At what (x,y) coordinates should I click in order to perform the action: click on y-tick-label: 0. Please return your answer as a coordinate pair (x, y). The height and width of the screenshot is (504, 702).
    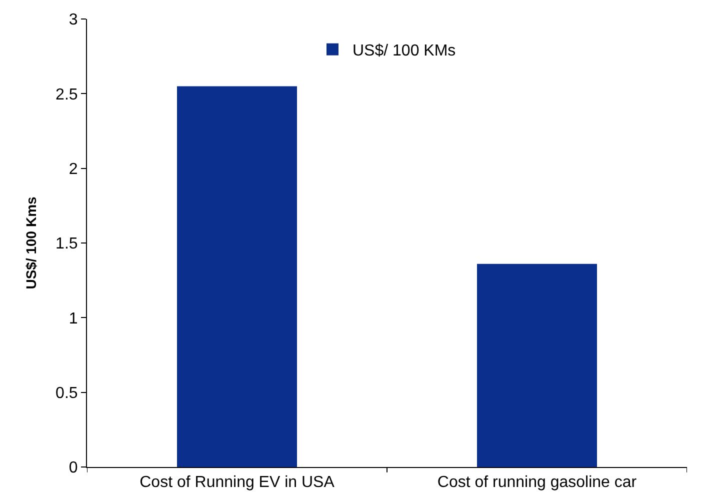
    Looking at the image, I should click on (73, 468).